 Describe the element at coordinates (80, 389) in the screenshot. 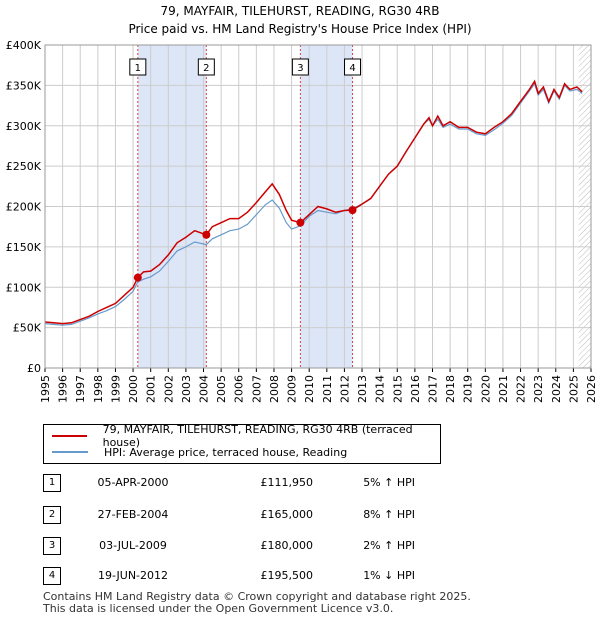

I see `x-tick-label: 1997` at that location.